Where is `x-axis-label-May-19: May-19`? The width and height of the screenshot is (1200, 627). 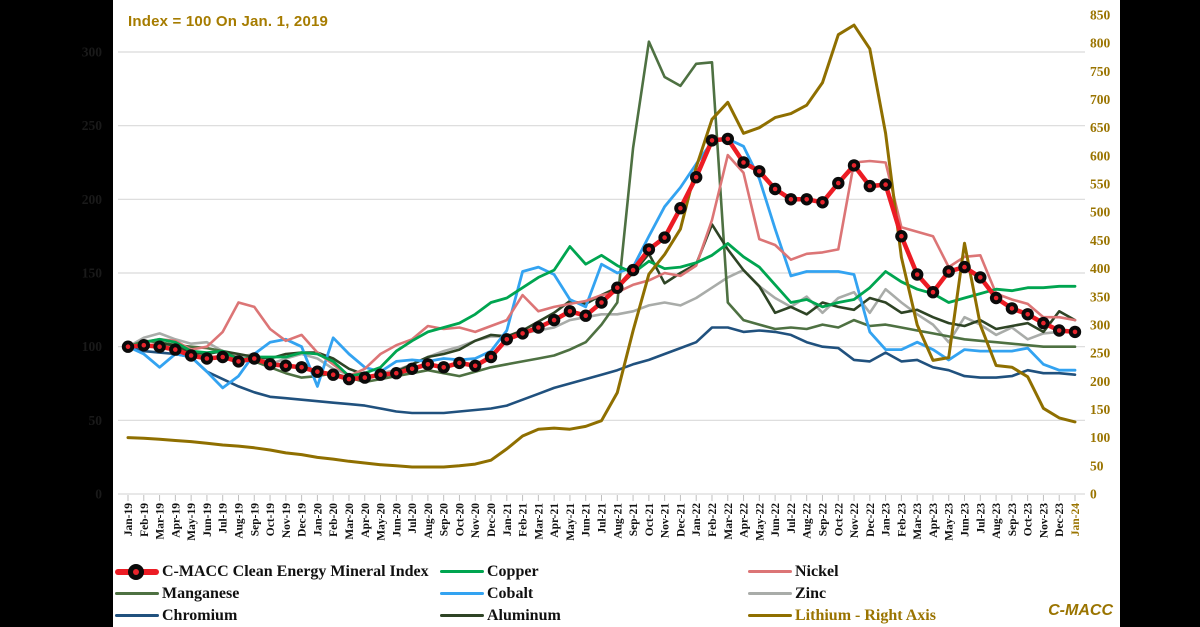
x-axis-label-May-19: May-19 is located at coordinates (192, 522).